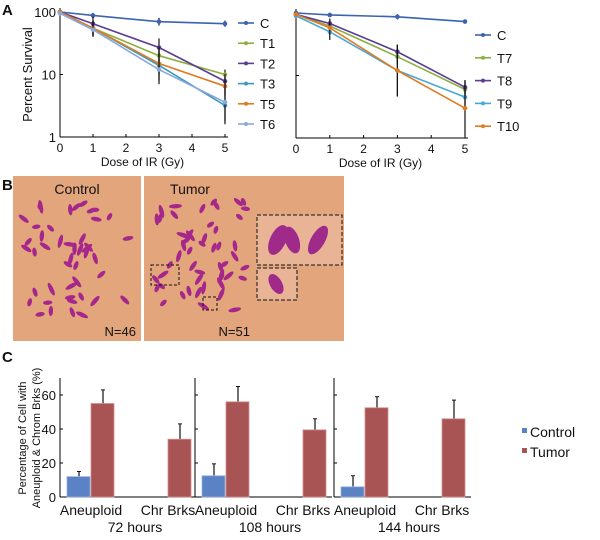 This screenshot has width=600, height=540. I want to click on panel-label-c: C, so click(7, 357).